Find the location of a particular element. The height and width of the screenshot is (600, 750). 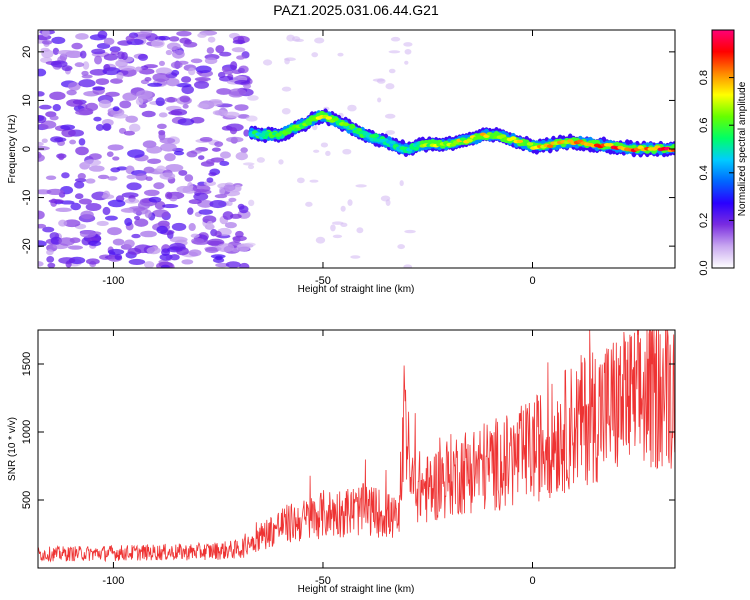

bottom-y-axis-label: SNR (10 * v/v) is located at coordinates (12, 449).